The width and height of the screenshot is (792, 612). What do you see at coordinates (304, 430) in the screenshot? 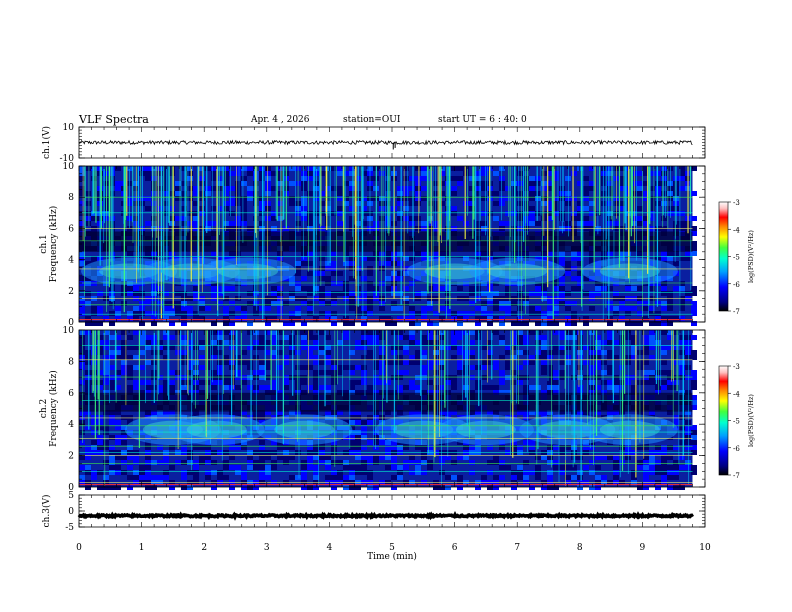
I see `hiss-band` at bounding box center [304, 430].